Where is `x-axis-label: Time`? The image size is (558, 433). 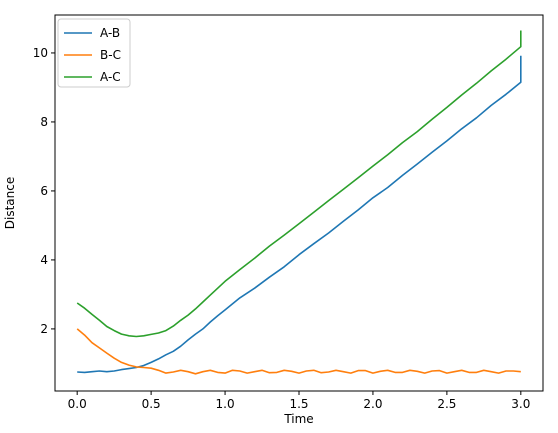 x-axis-label: Time is located at coordinates (298, 419).